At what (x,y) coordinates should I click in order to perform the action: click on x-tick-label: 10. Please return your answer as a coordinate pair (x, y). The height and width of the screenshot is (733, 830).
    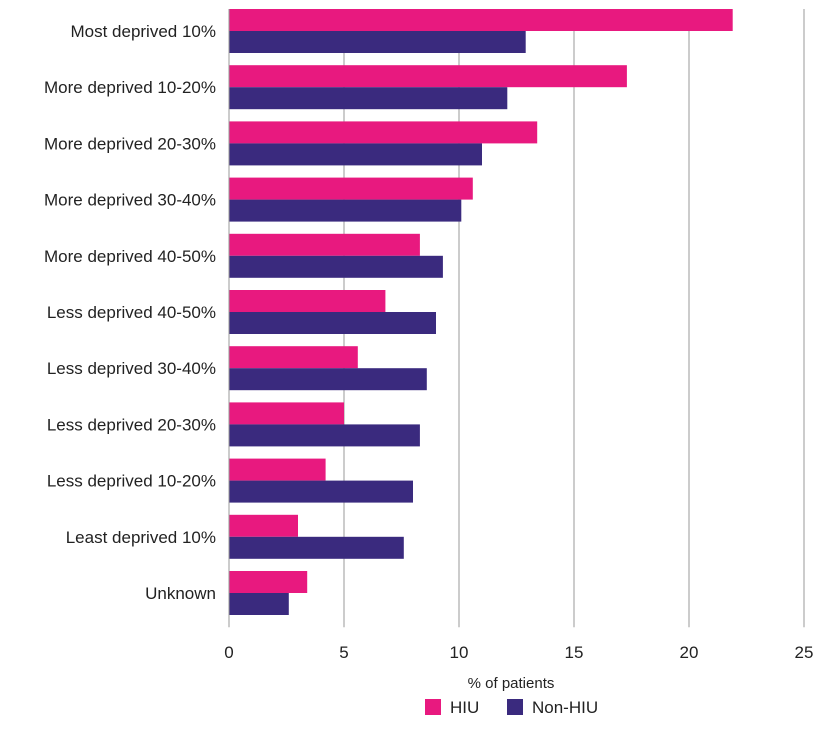
    Looking at the image, I should click on (459, 652).